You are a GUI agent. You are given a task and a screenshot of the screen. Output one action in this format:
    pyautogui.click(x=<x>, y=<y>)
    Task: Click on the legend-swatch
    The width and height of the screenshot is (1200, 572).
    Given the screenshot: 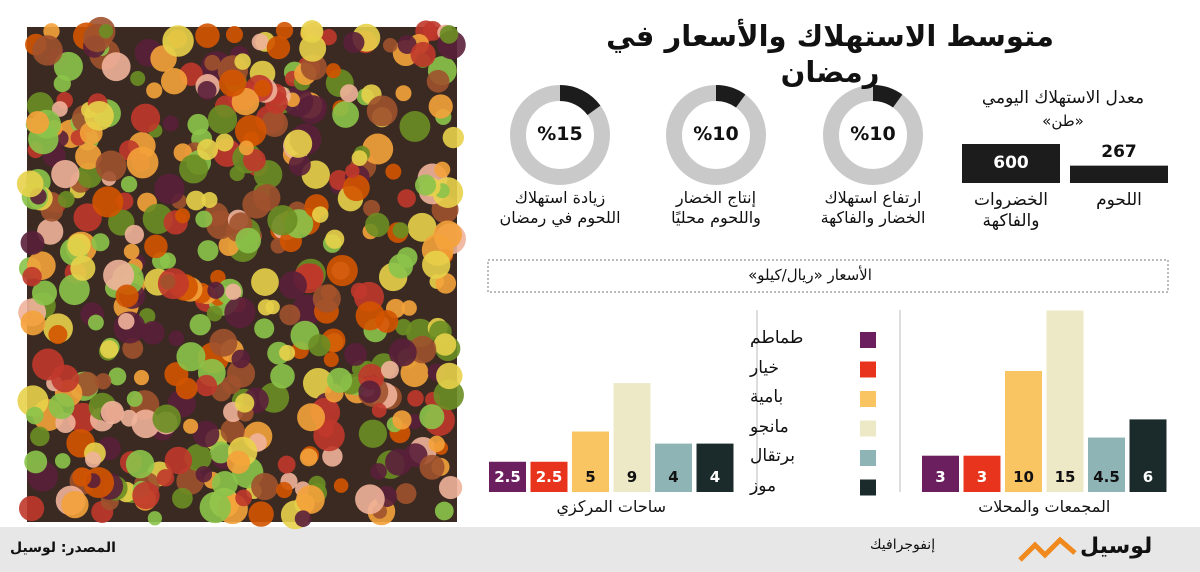 What is the action you would take?
    pyautogui.click(x=868, y=458)
    